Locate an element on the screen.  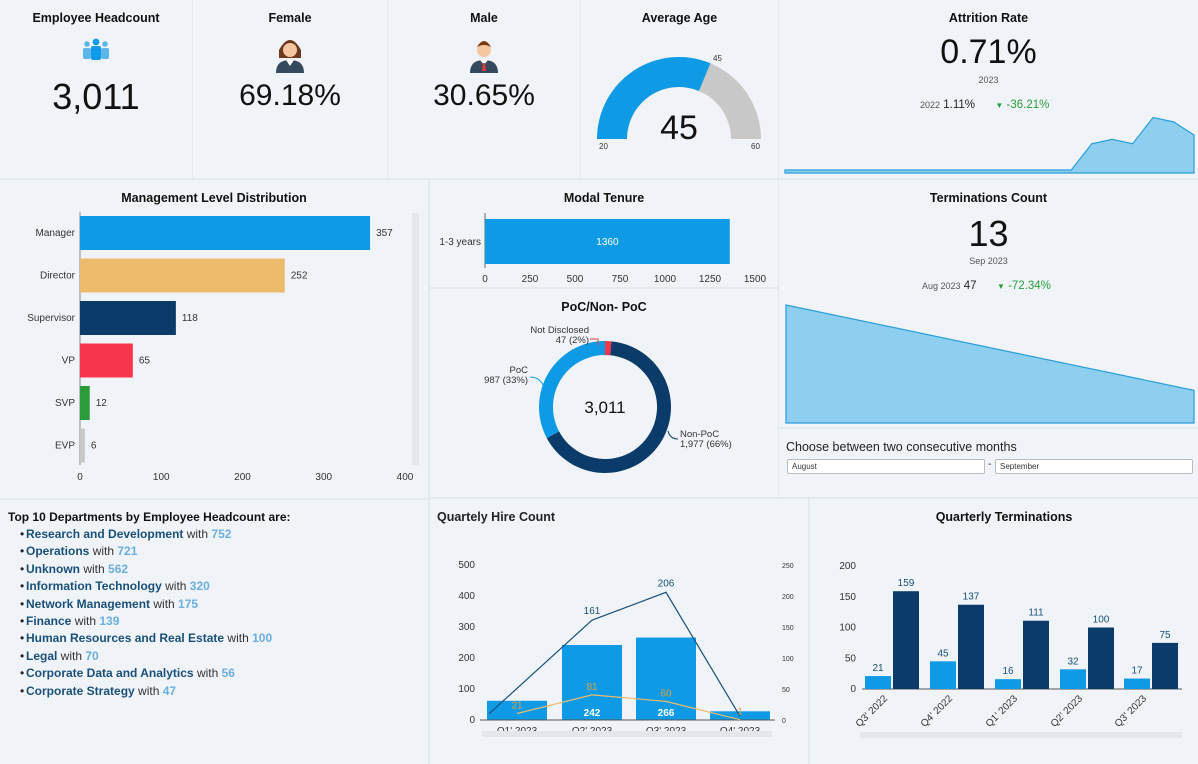
poc-poc-label-value: 987 (33%) is located at coordinates (506, 380).